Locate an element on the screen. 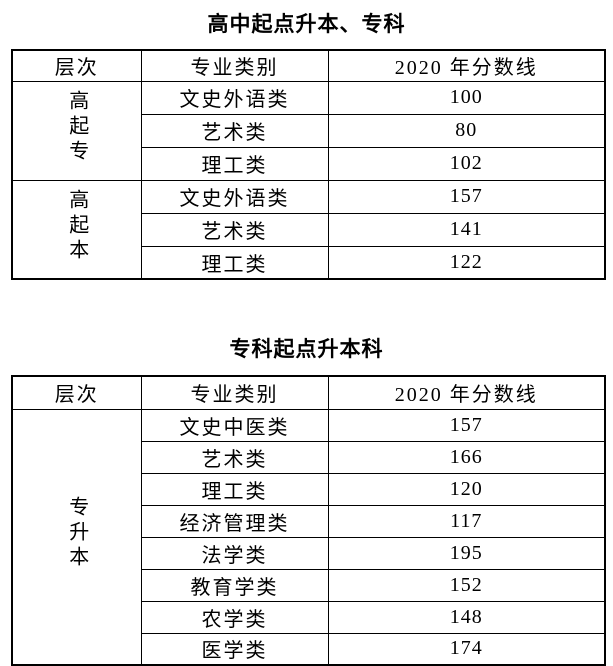 The width and height of the screenshot is (613, 666). level-label: 专升本 is located at coordinates (76, 534).